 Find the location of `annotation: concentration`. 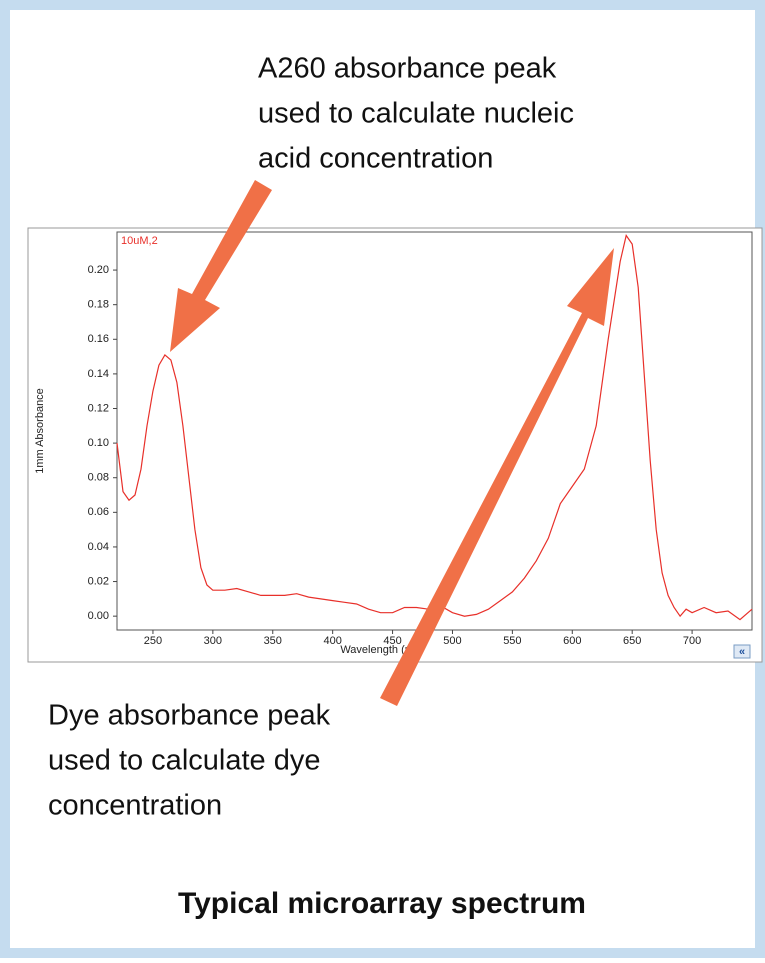

annotation: concentration is located at coordinates (135, 806).